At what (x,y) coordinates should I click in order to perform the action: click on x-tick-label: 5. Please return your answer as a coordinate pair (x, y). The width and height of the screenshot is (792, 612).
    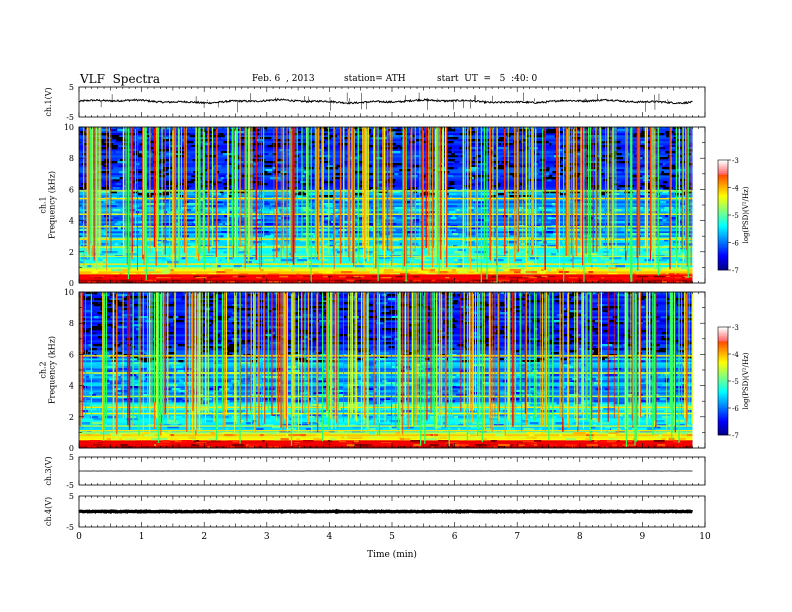
    Looking at the image, I should click on (392, 537).